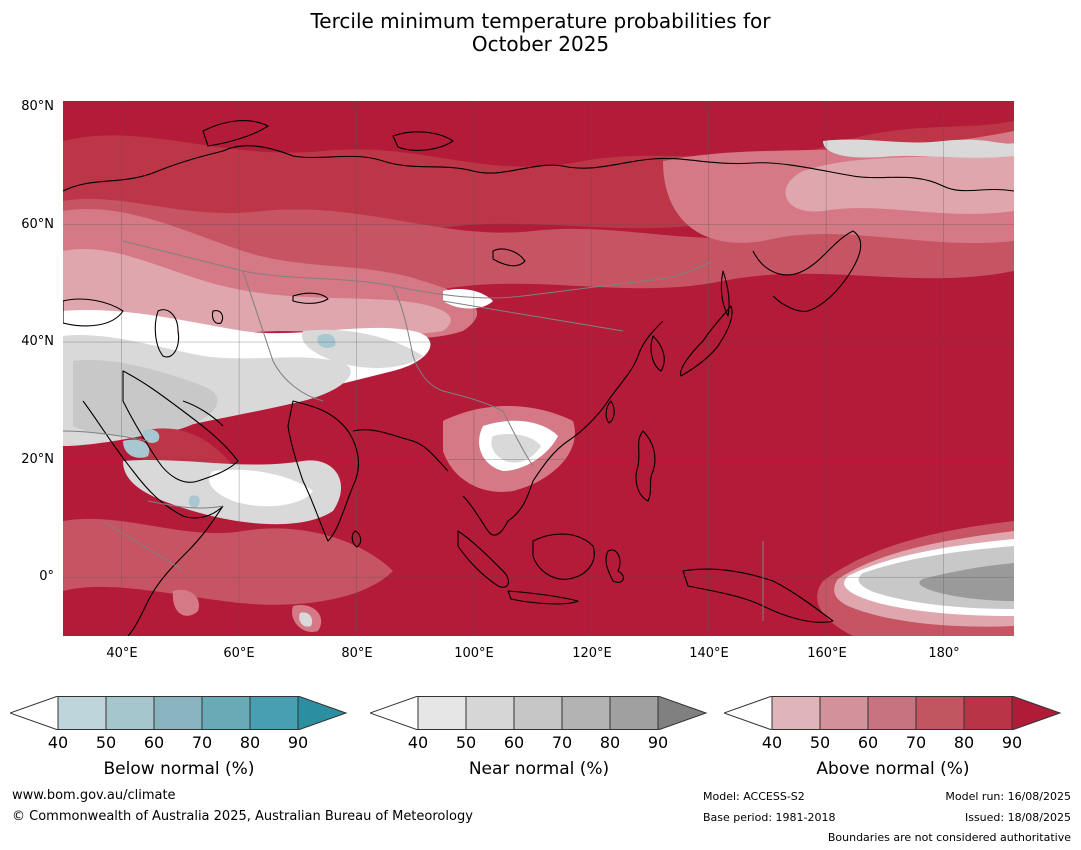 The width and height of the screenshot is (1081, 850). Describe the element at coordinates (179, 769) in the screenshot. I see `colorbar-below-label: Below normal (%)` at that location.